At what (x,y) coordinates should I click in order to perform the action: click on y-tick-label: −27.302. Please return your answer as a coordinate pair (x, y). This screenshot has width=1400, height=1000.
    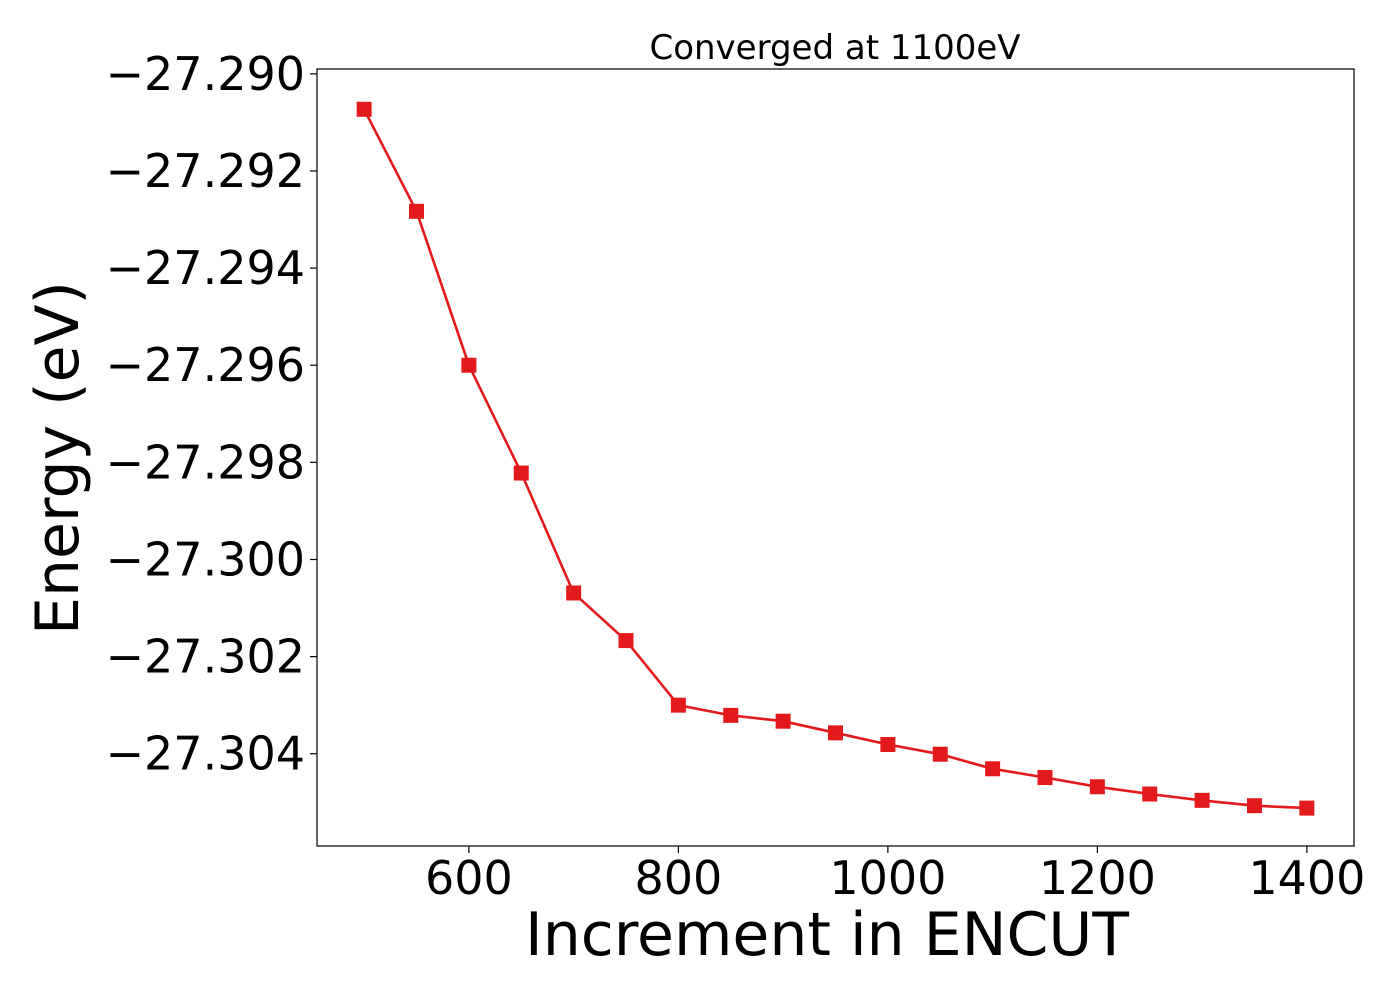
    Looking at the image, I should click on (206, 657).